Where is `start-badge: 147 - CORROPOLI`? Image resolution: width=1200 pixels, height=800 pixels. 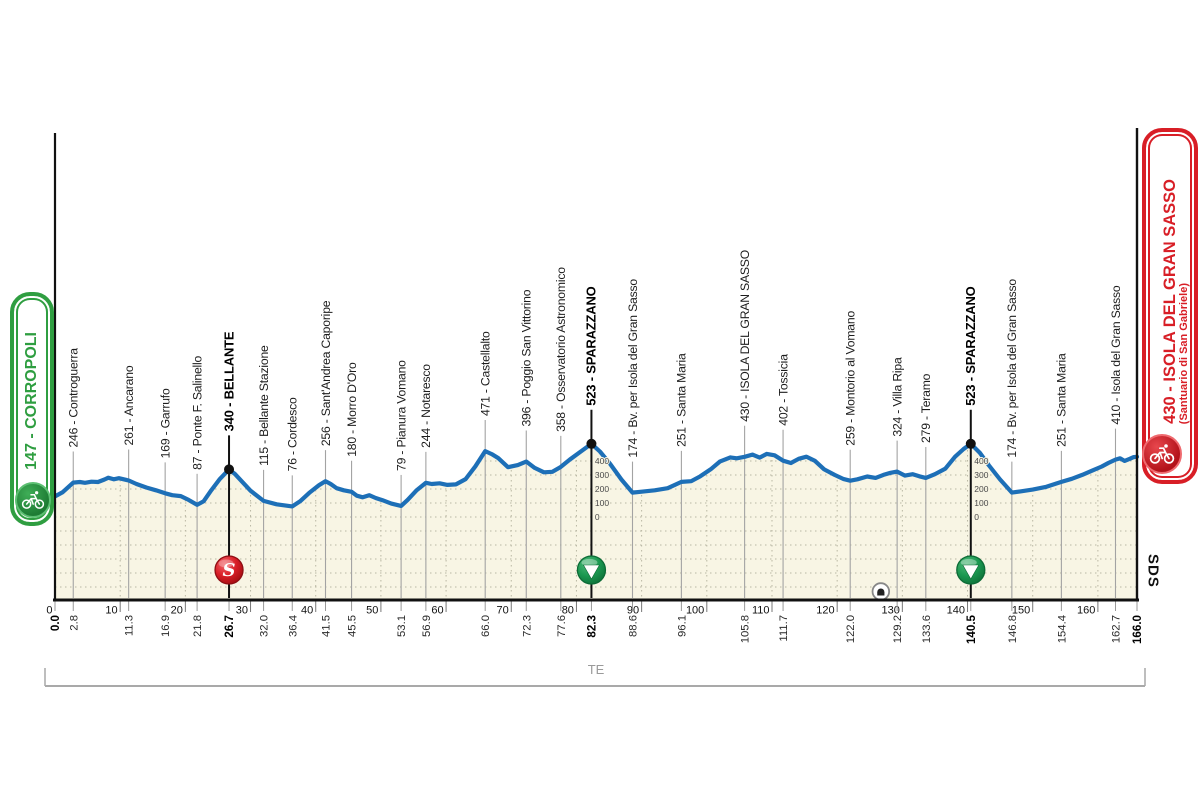
start-badge: 147 - CORROPOLI is located at coordinates (32, 409).